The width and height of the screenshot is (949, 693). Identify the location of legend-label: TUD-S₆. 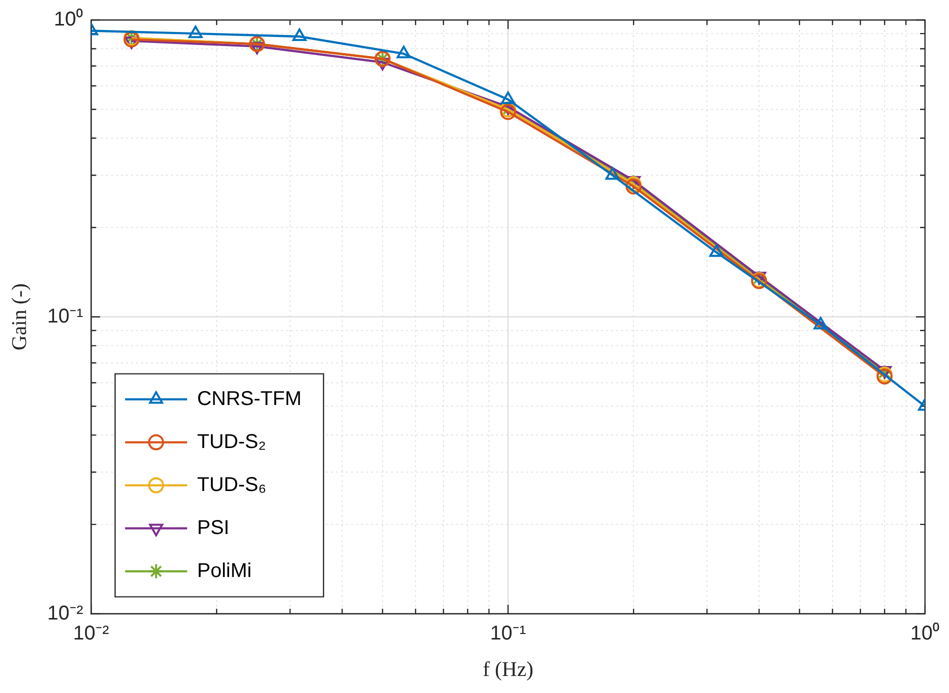
(231, 485).